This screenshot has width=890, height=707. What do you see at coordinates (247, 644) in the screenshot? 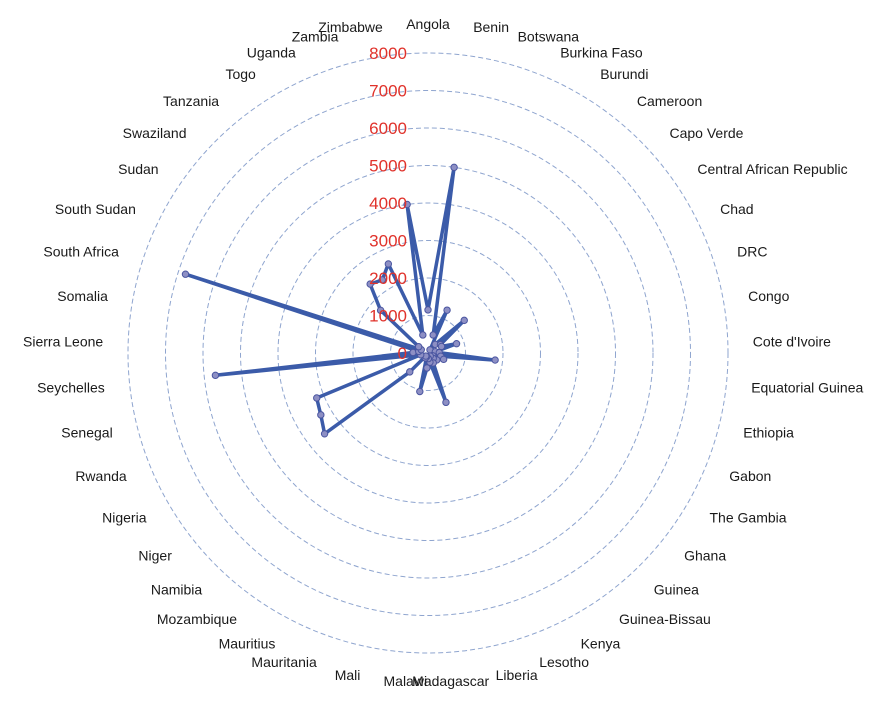
I see `category-label: Mauritius` at bounding box center [247, 644].